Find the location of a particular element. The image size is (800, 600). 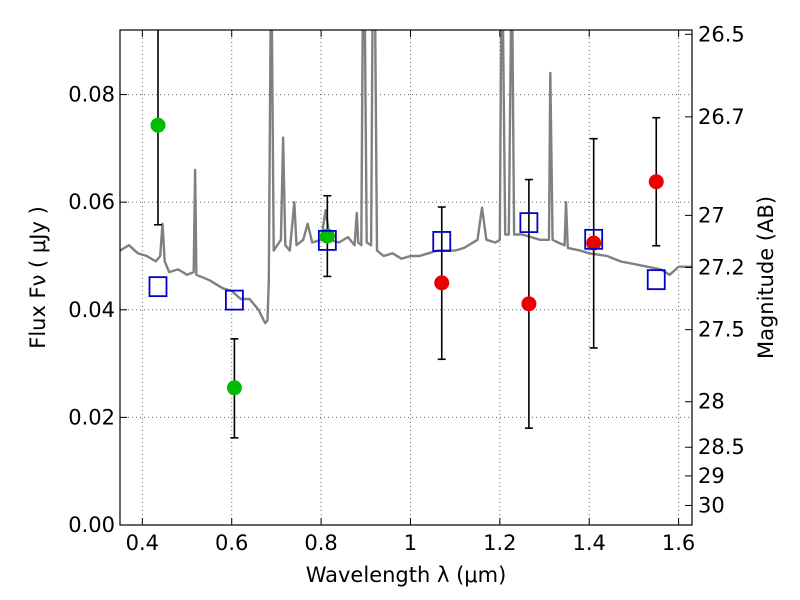

y-tick-label: 0.00 is located at coordinates (91, 525).